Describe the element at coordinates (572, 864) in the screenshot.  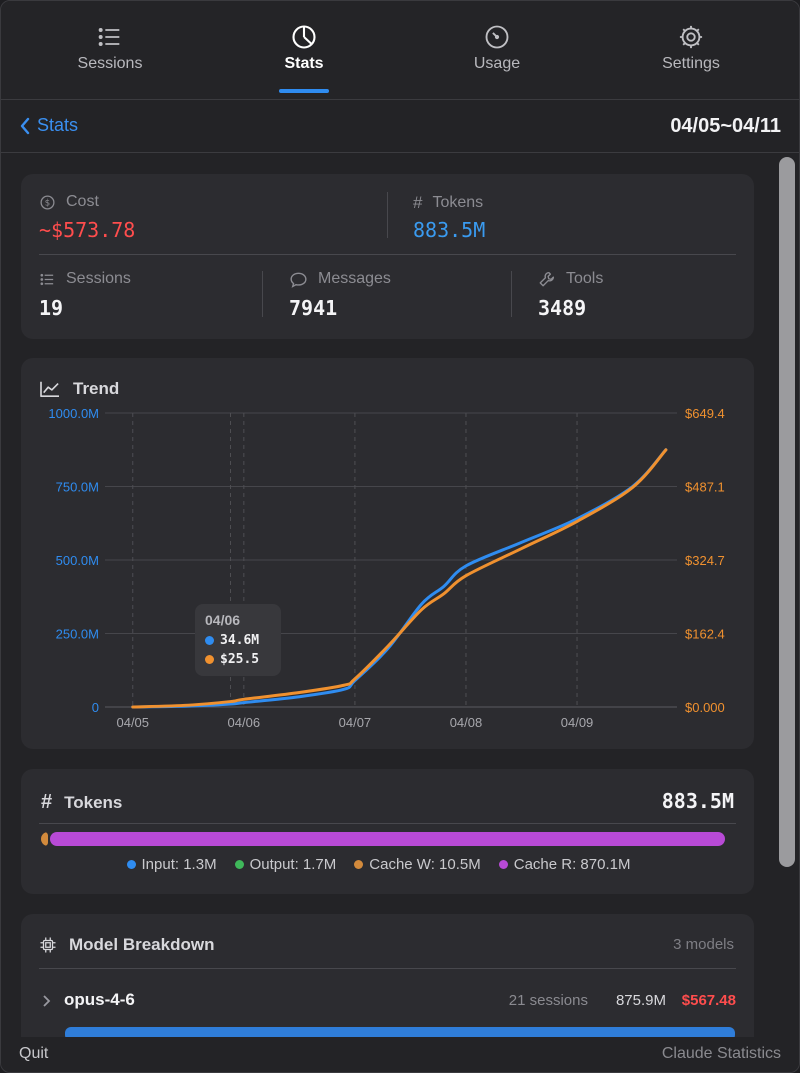
I see `legend-label: Cache R: 870.1M` at that location.